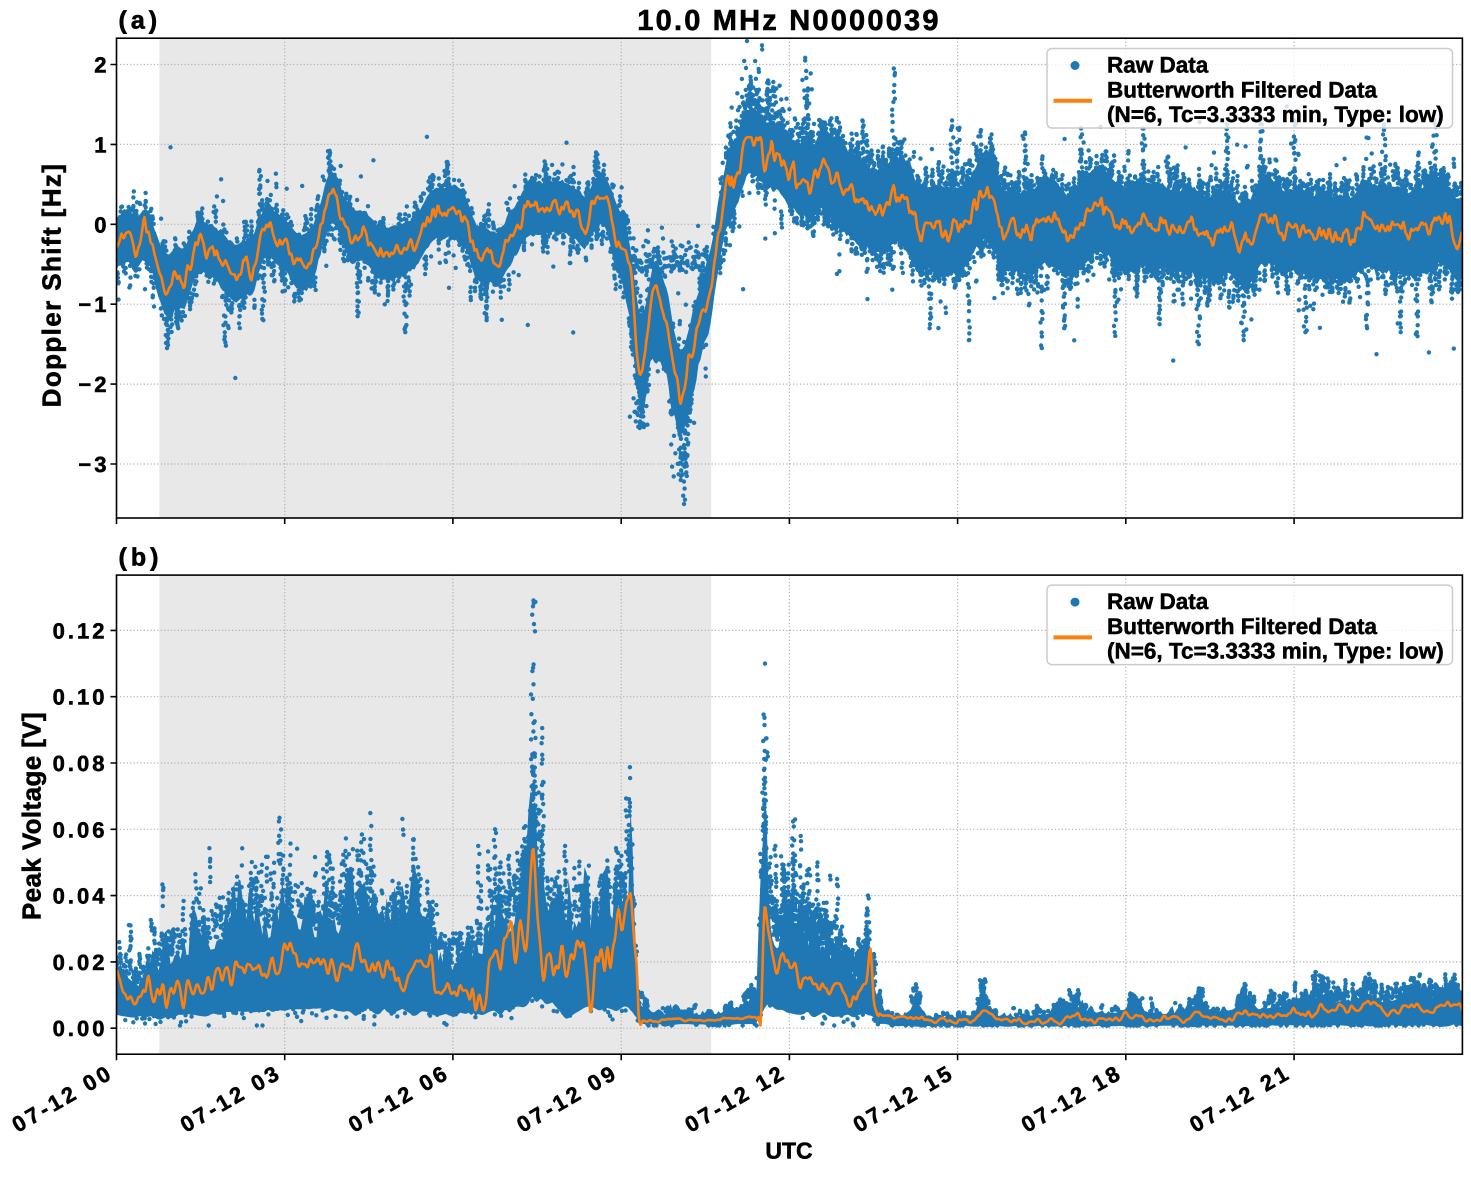 This screenshot has height=1177, width=1471. I want to click on svg-text: Peak Voltage [V], so click(32, 816).